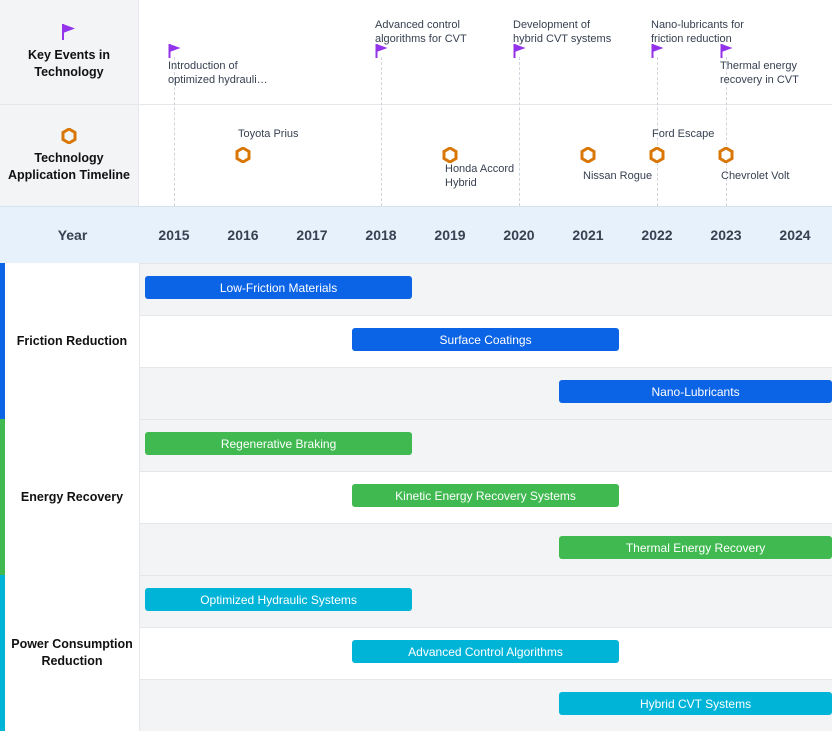  I want to click on task-bar: Kinetic Energy Recovery Systems, so click(485, 495).